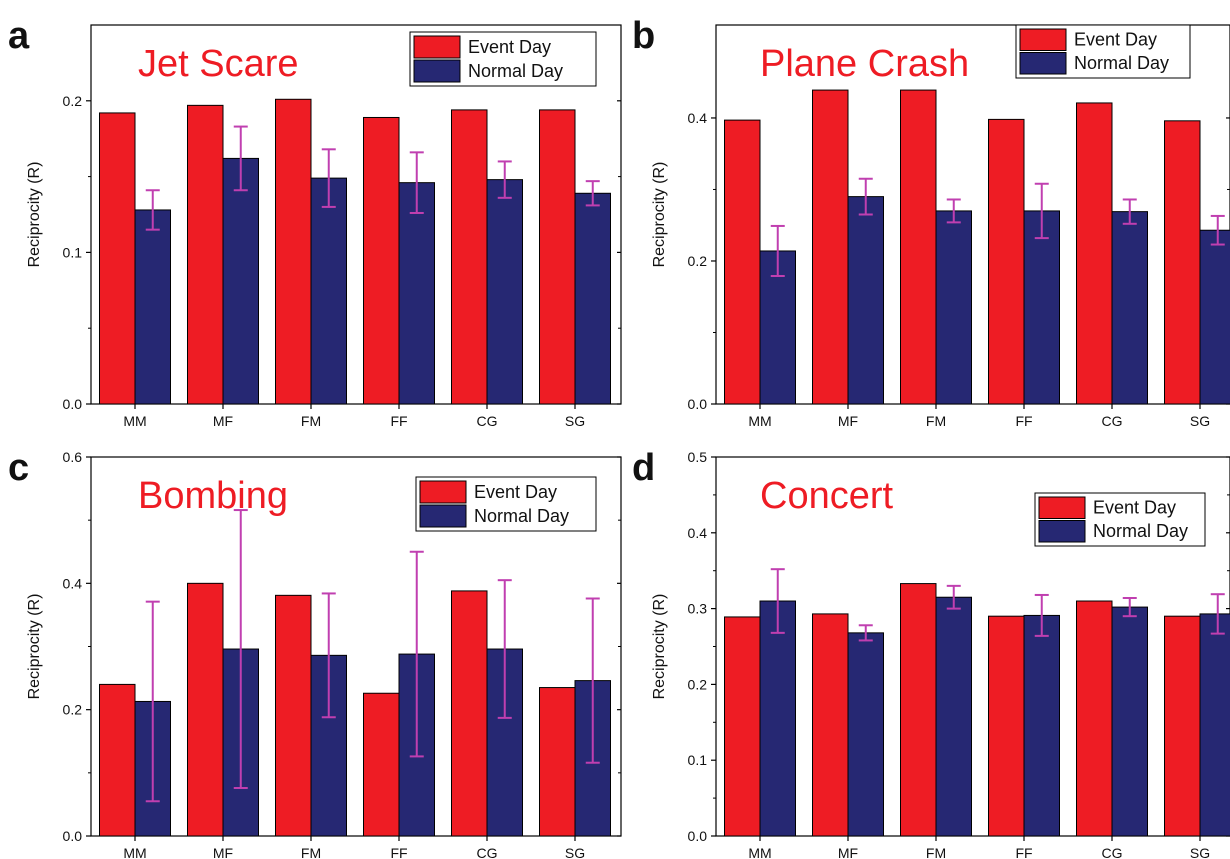 This screenshot has height=859, width=1230. I want to click on chart-title: Plane Crash, so click(864, 64).